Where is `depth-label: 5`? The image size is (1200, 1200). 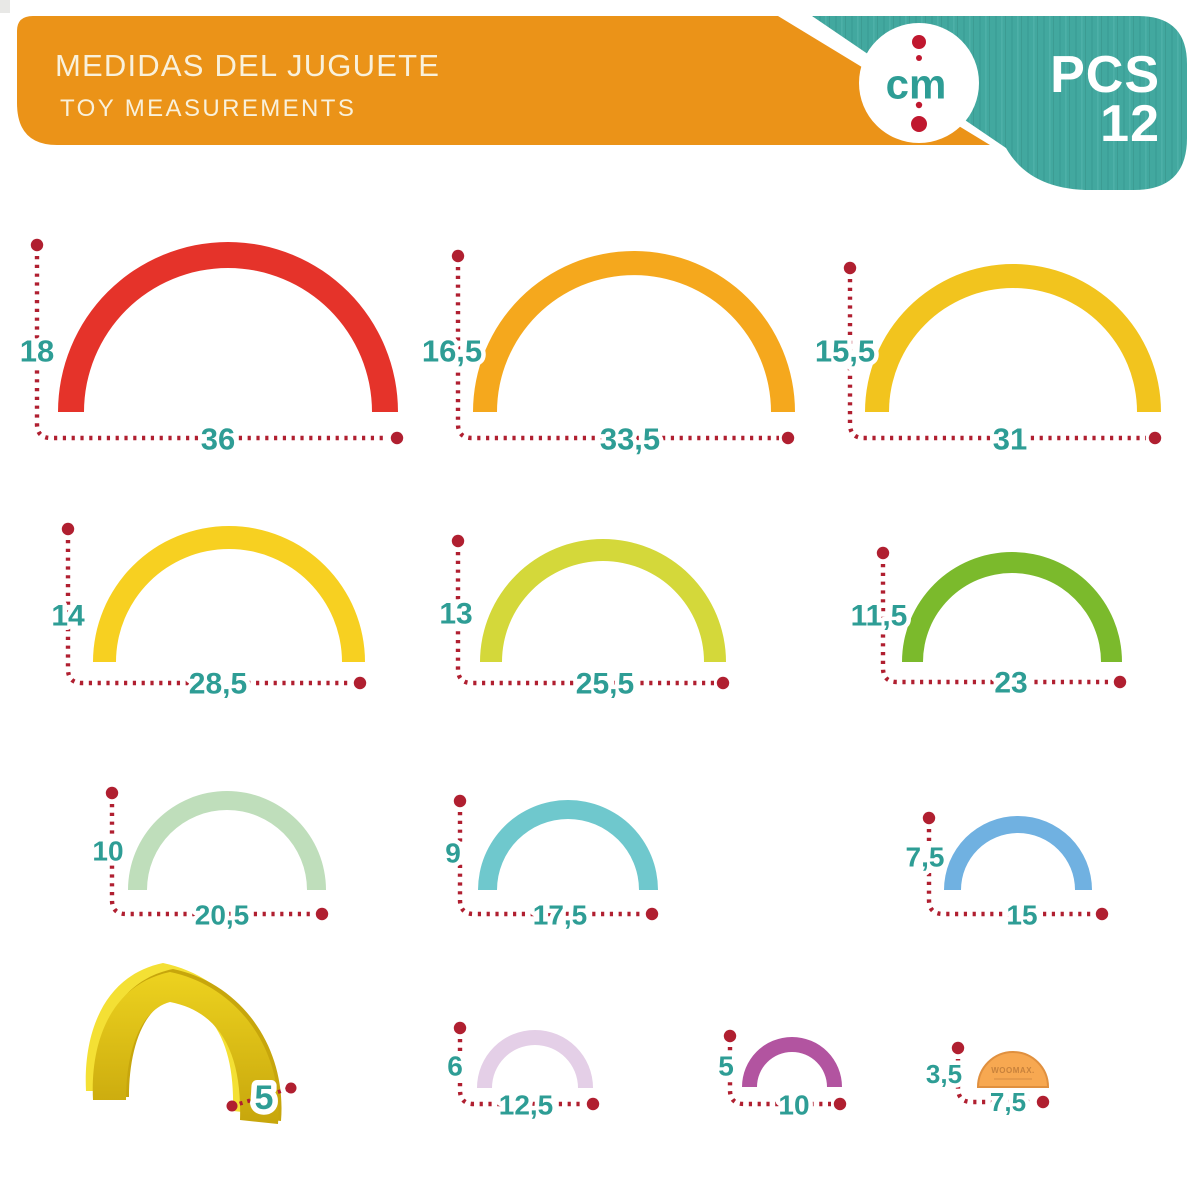 depth-label: 5 is located at coordinates (264, 1098).